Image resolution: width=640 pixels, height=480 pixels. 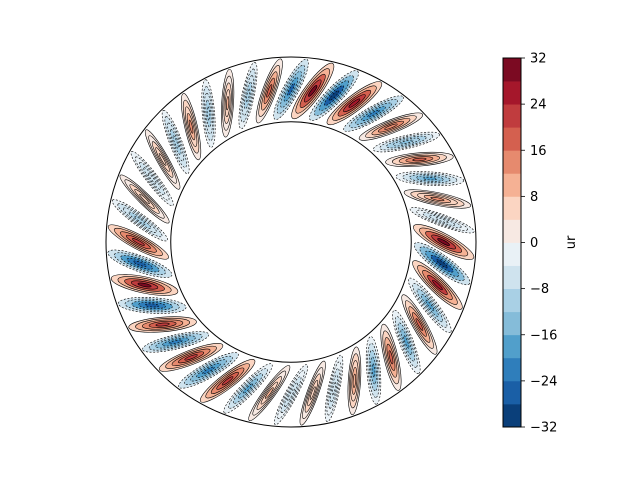 What do you see at coordinates (538, 105) in the screenshot?
I see `colorbar-tick-label: 24` at bounding box center [538, 105].